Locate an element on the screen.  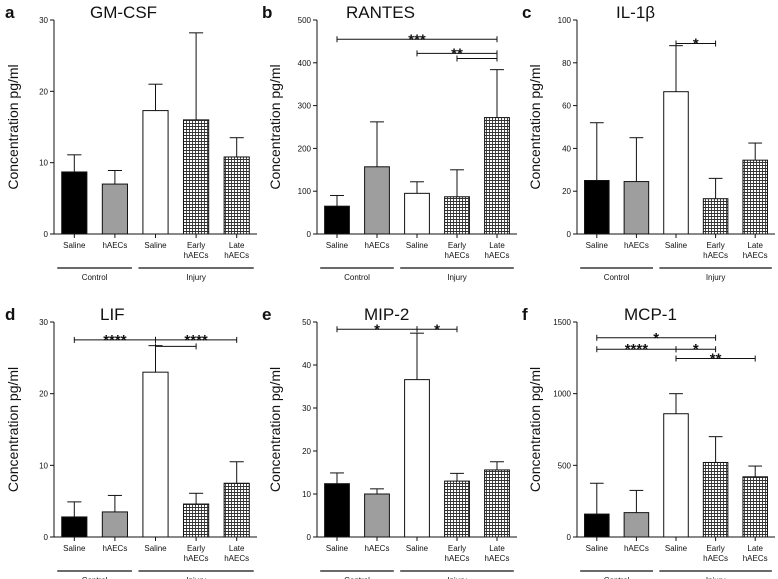
y-tick-label: 1000 is located at coordinates (562, 394).